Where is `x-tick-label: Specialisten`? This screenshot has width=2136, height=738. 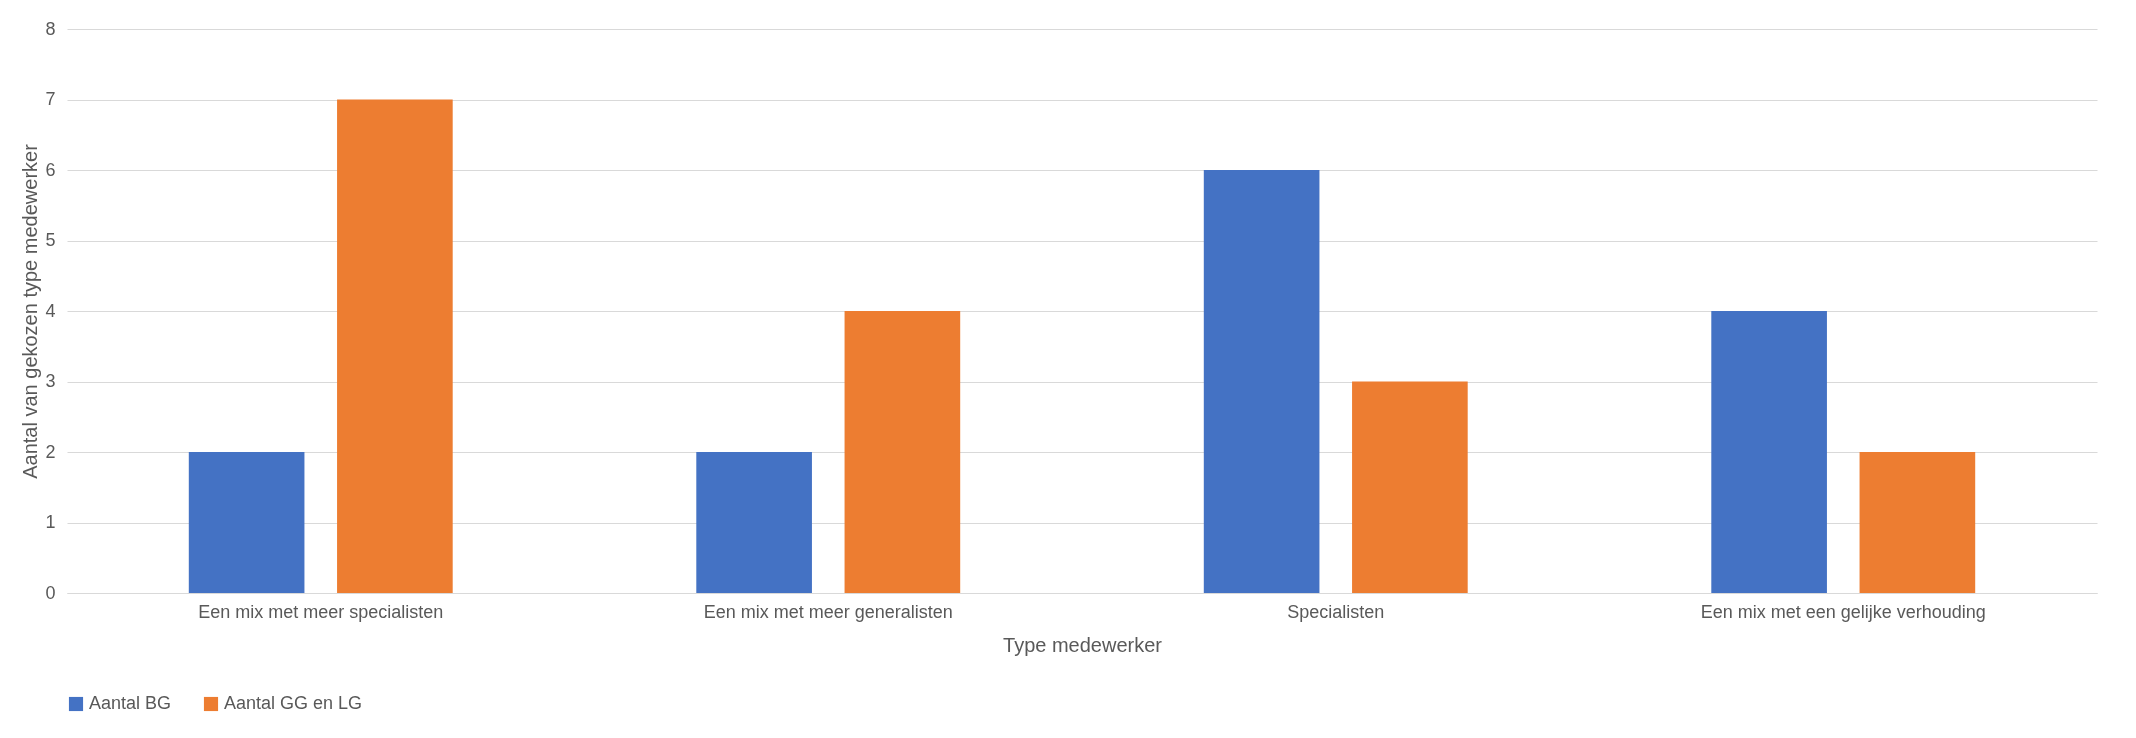 x-tick-label: Specialisten is located at coordinates (1336, 611).